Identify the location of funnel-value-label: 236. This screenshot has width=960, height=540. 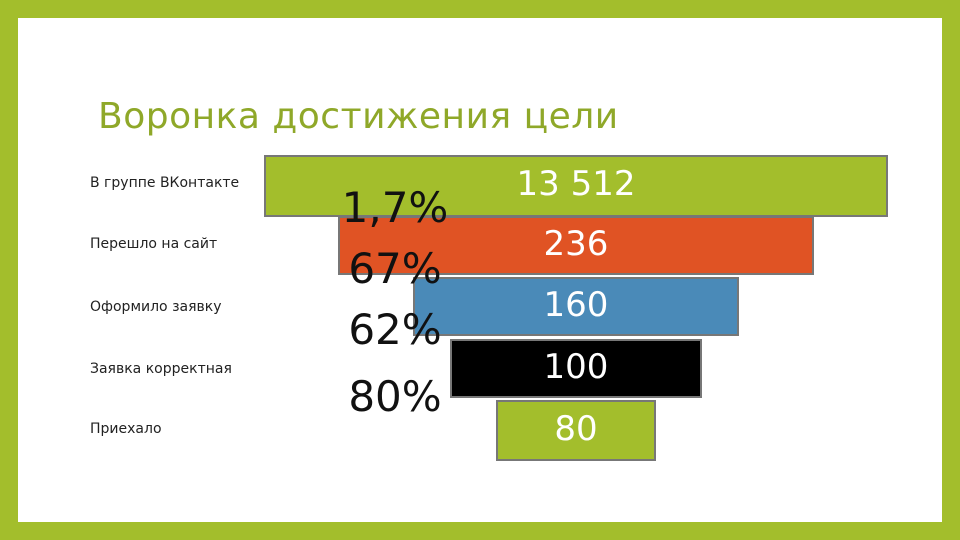
(576, 243).